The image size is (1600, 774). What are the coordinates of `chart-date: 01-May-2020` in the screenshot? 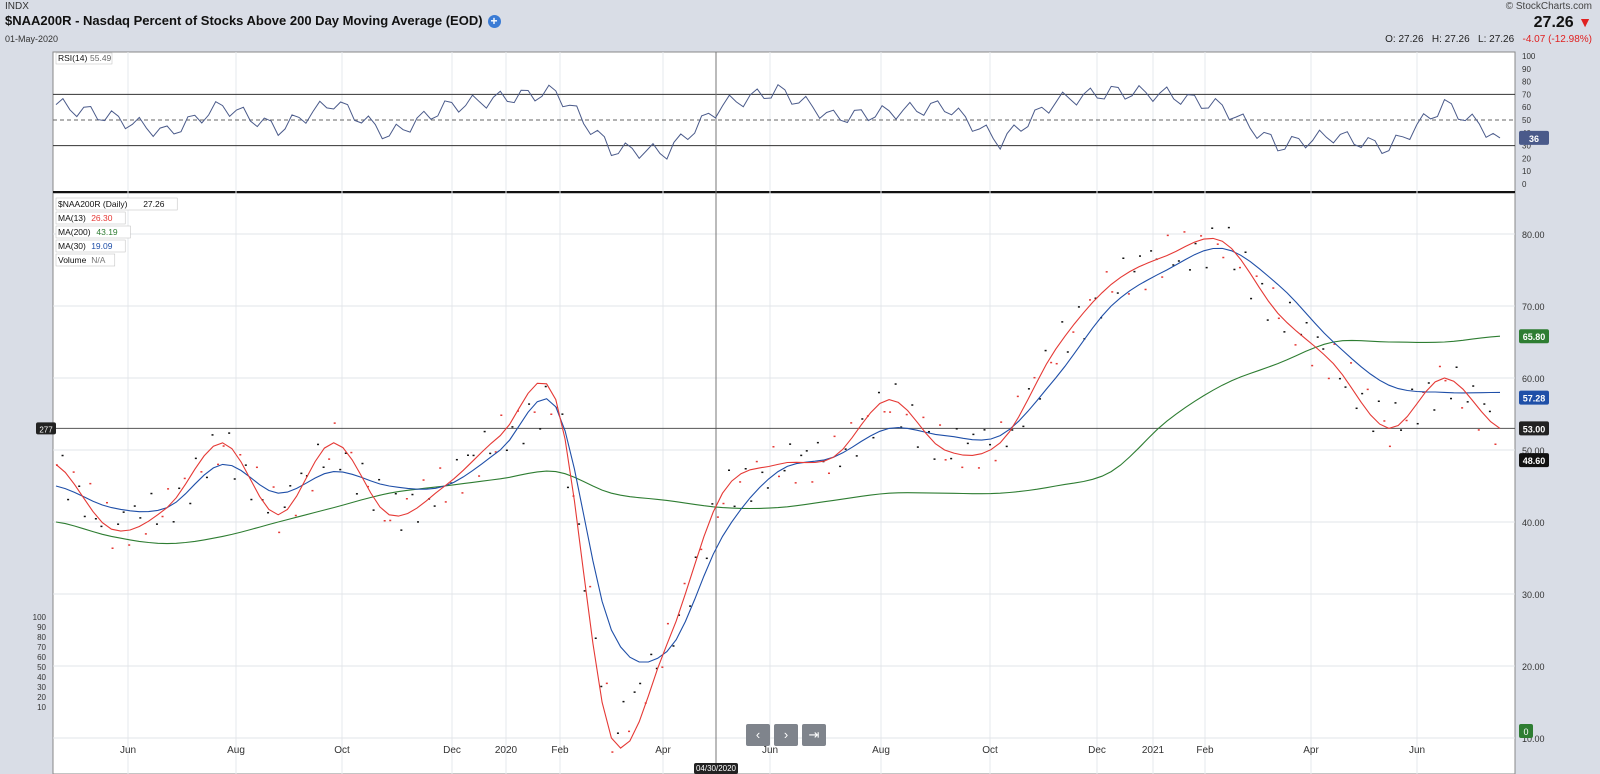 It's located at (32, 39).